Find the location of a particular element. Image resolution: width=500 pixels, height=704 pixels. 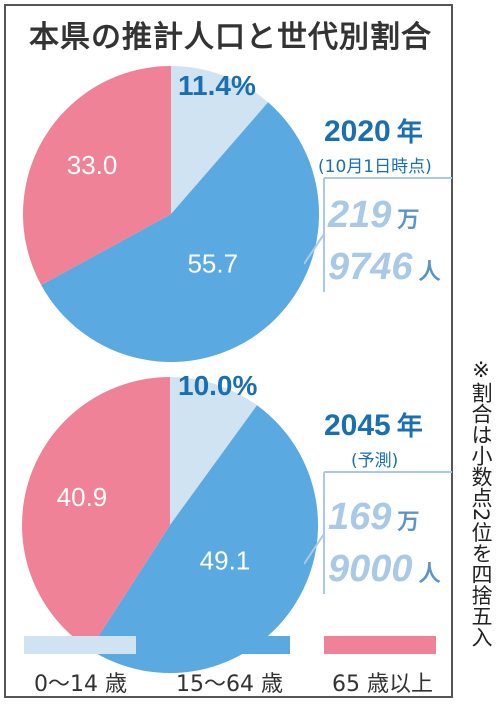

population-man: 219 is located at coordinates (360, 215).